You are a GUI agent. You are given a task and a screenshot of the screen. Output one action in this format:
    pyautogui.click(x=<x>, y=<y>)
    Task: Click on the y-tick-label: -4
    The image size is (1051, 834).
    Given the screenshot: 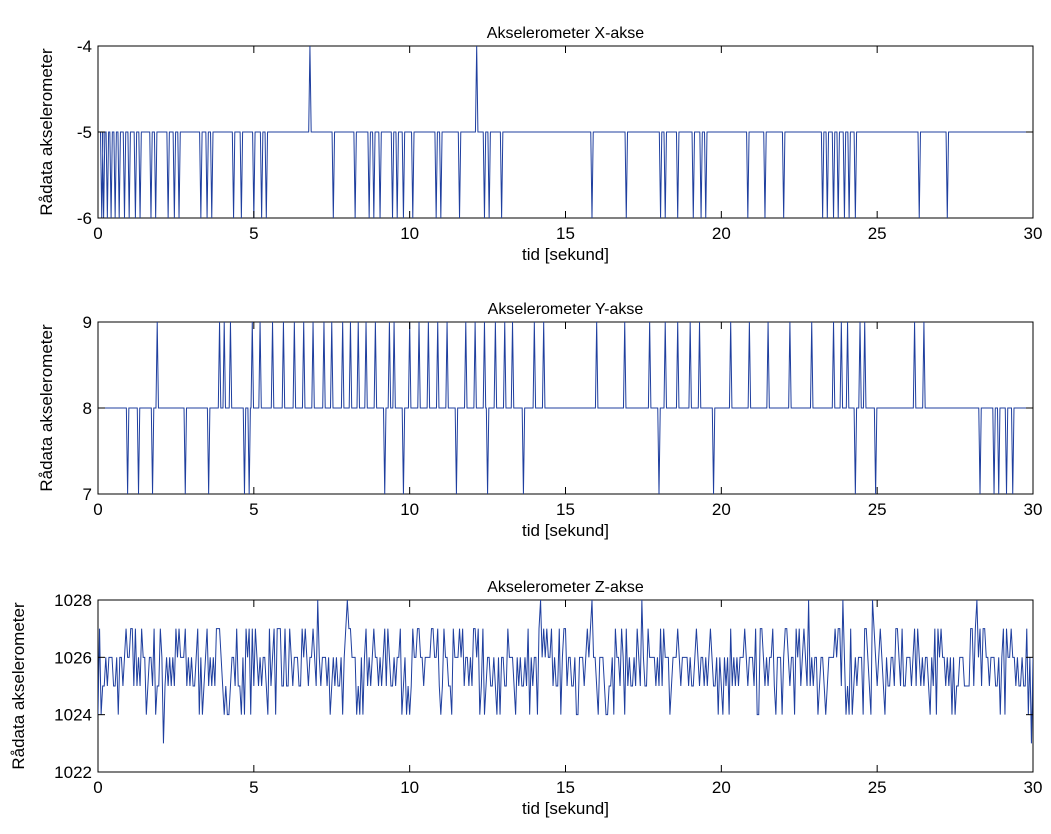 What is the action you would take?
    pyautogui.click(x=84, y=46)
    